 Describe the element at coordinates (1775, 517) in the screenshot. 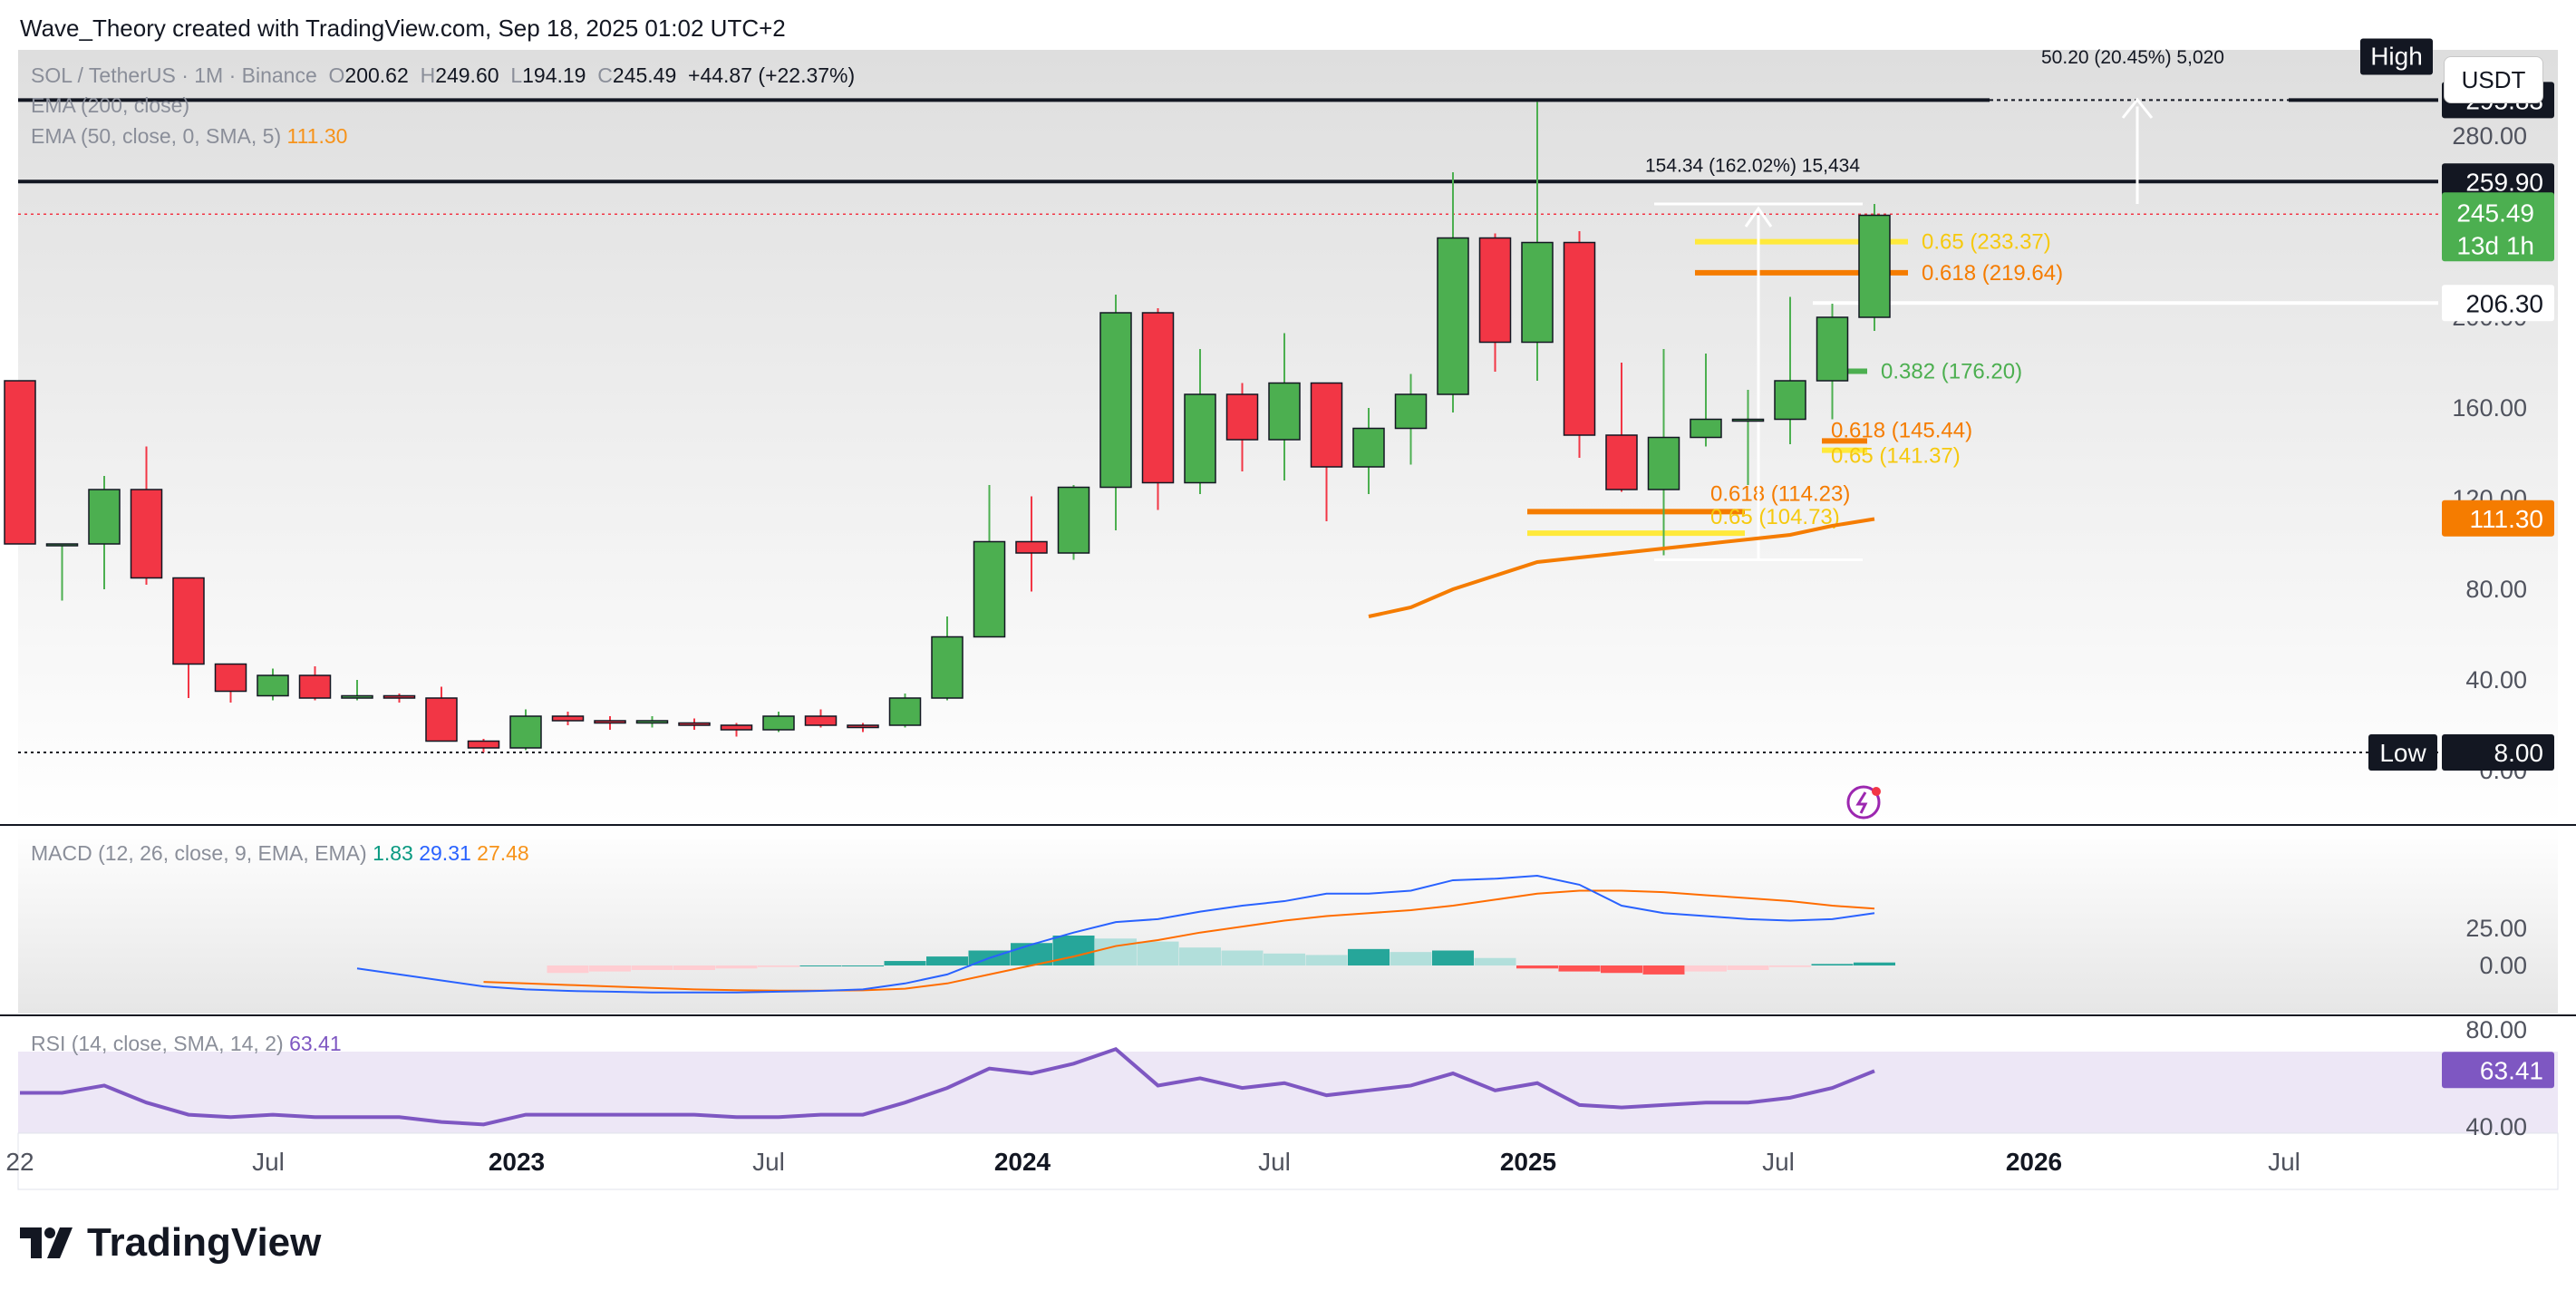

I see `fib-label: 0.65 (104.73)` at that location.